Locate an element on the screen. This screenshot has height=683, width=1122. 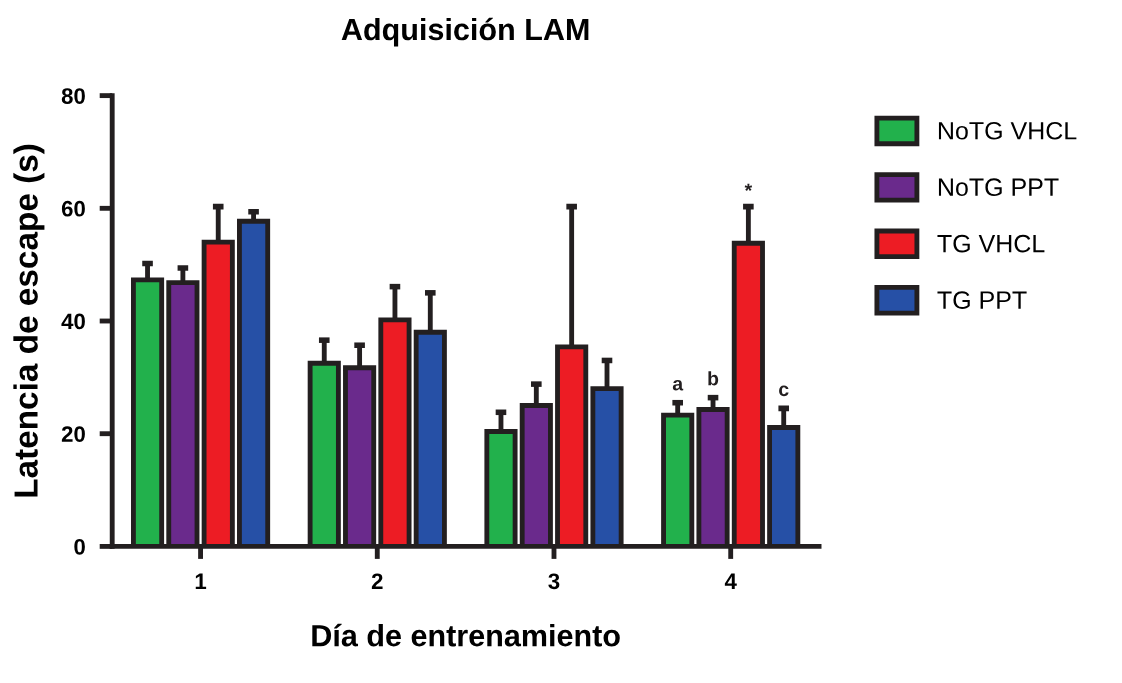
chart-title: Adquisición LAM is located at coordinates (465, 32).